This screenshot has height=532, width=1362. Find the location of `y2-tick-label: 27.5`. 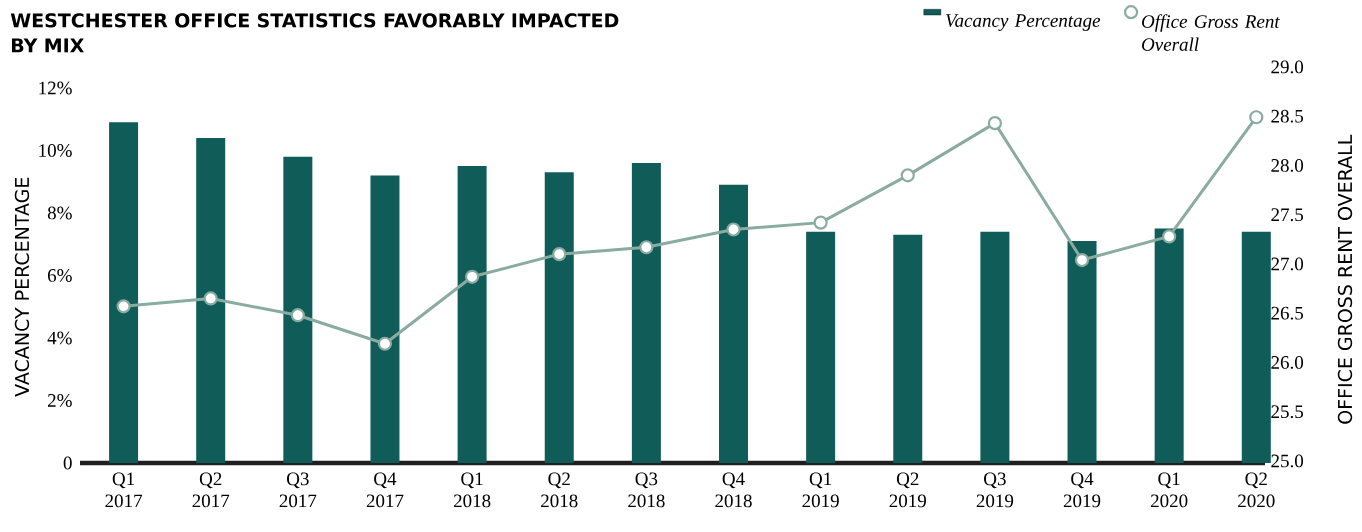

y2-tick-label: 27.5 is located at coordinates (1287, 215).